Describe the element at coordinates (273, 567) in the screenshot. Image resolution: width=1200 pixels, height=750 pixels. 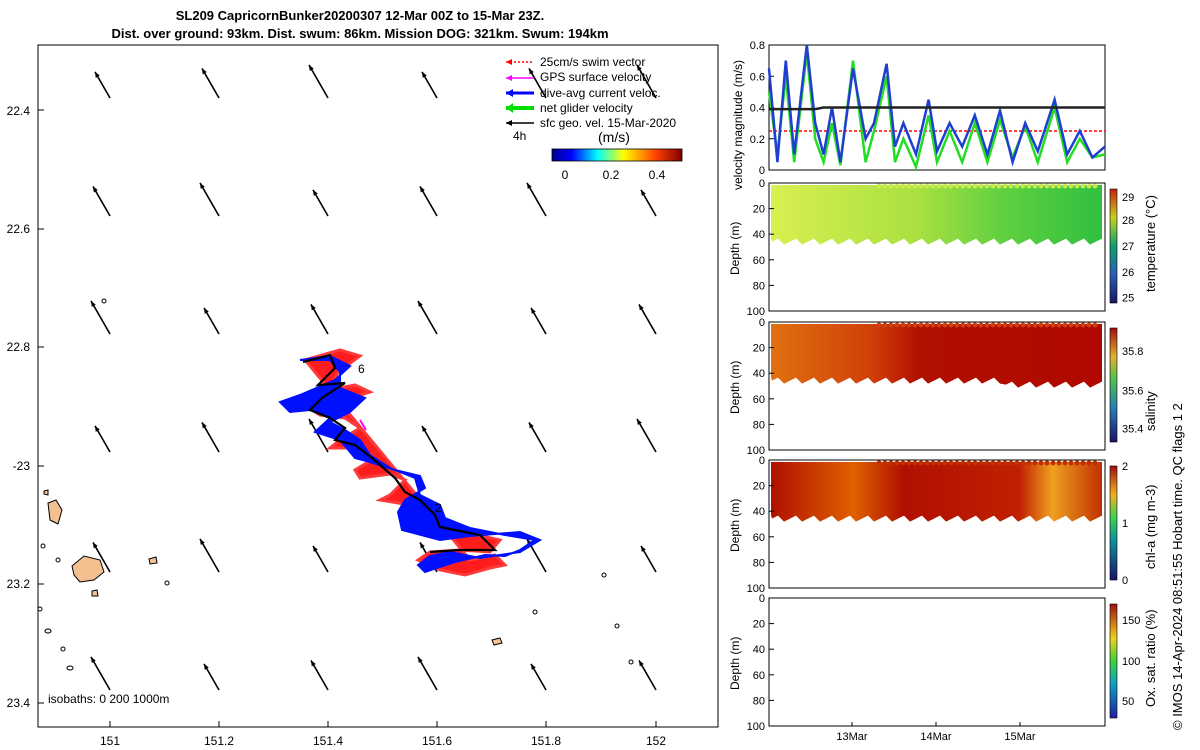
I see `reef-islands` at that location.